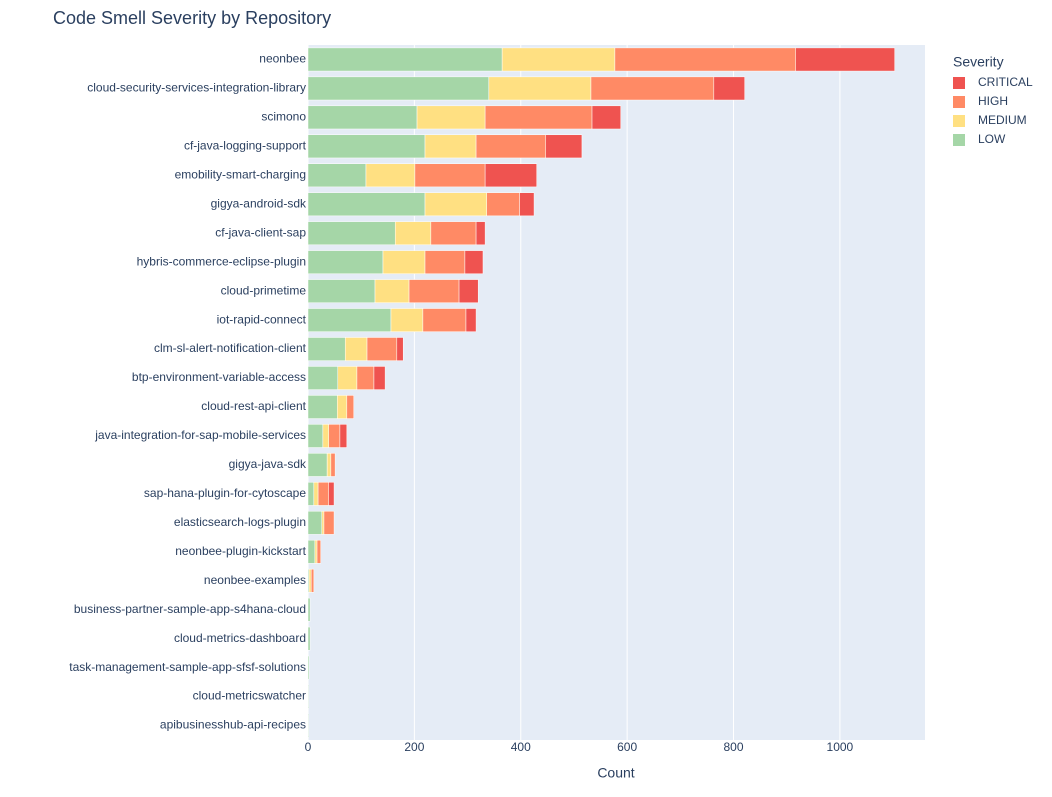 The image size is (1052, 797). I want to click on y-tick-label: btp-environment-variable-access, so click(219, 377).